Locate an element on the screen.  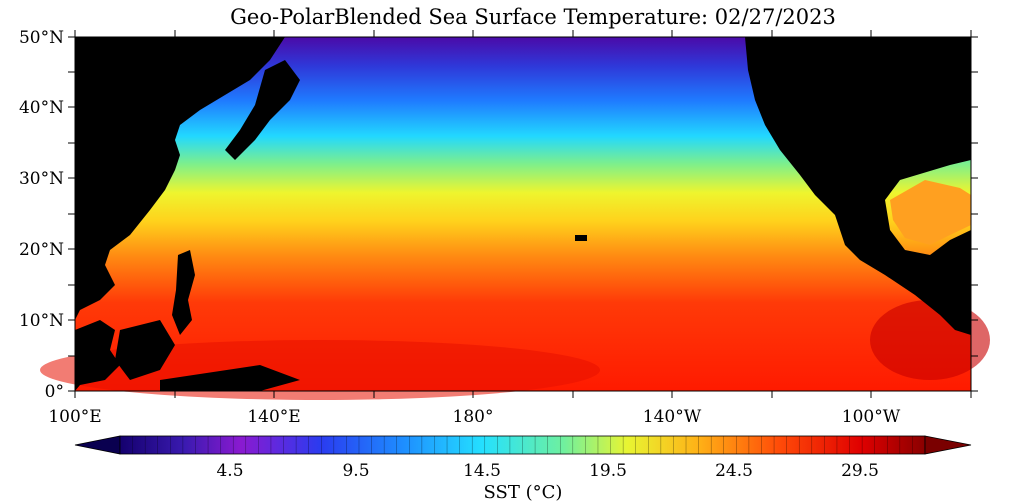
x-tick-label: 140°W is located at coordinates (672, 417).